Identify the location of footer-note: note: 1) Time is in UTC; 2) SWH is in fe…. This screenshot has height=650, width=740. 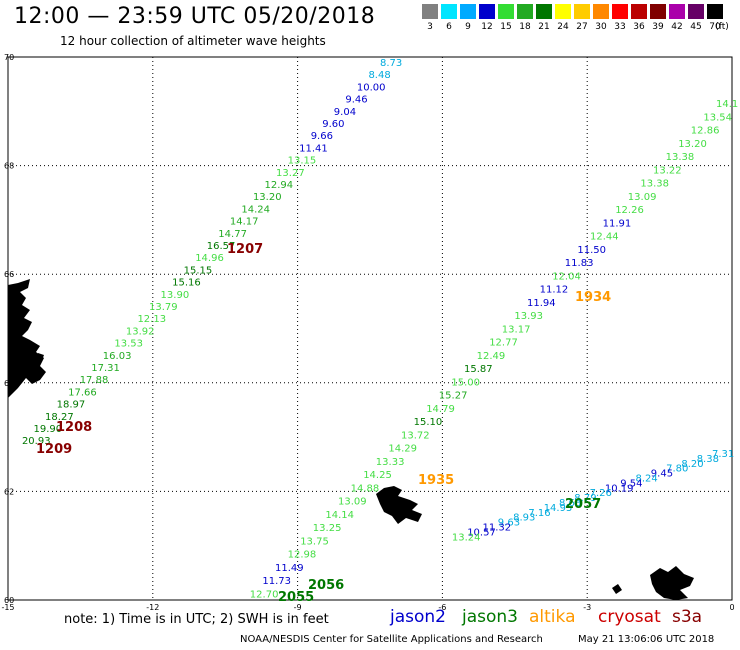
(196, 619).